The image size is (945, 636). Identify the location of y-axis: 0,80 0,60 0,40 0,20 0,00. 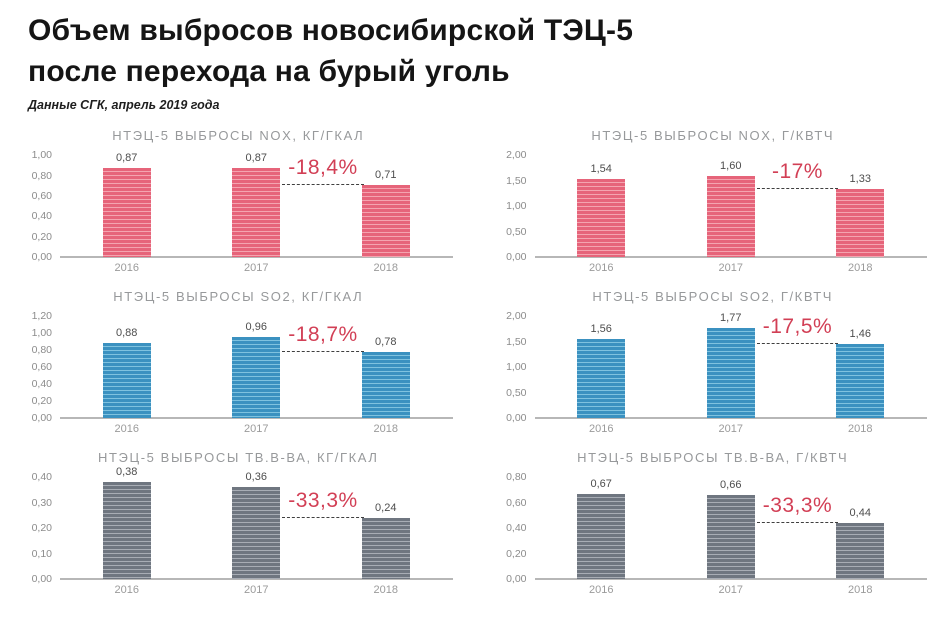
(517, 528).